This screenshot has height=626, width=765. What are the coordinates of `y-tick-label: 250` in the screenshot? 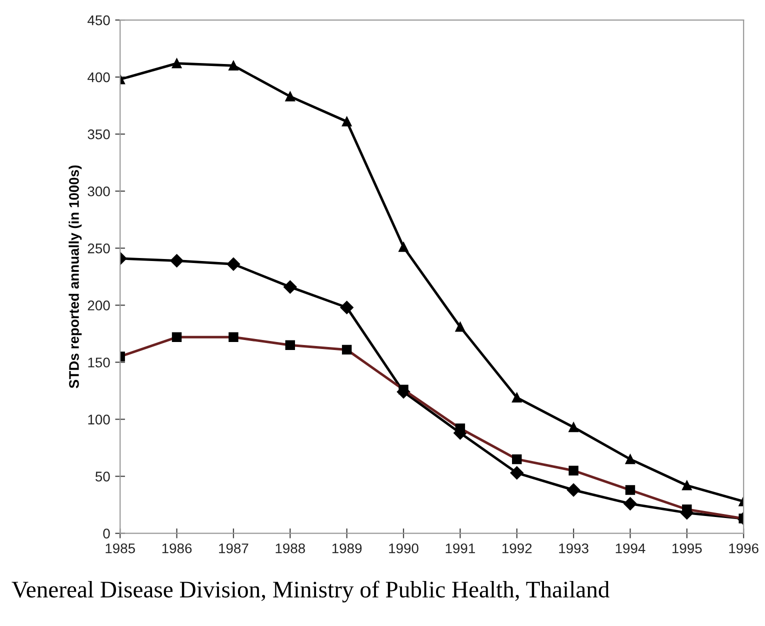 It's located at (99, 249).